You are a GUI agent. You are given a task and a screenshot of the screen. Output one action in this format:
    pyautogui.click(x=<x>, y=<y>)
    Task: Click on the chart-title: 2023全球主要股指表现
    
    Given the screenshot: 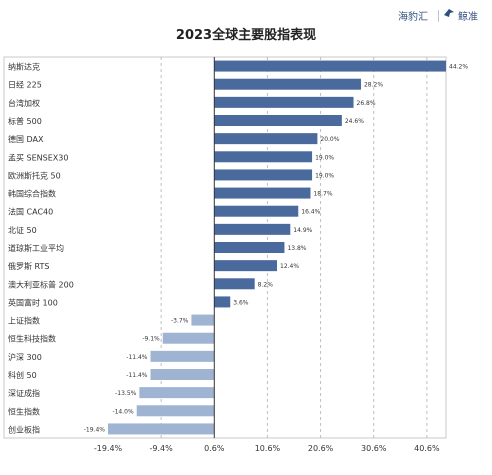 What is the action you would take?
    pyautogui.click(x=246, y=35)
    